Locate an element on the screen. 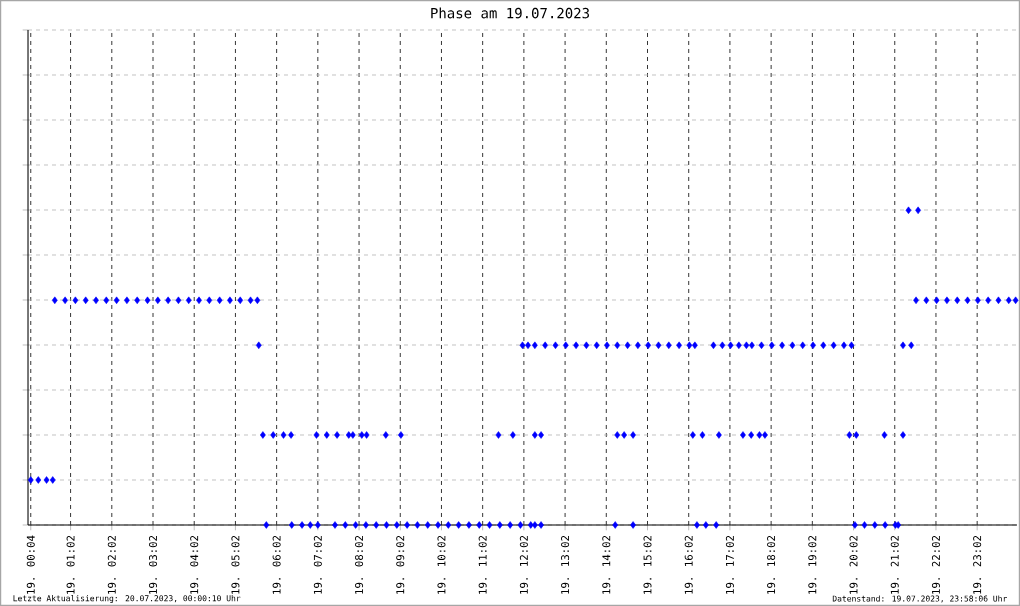  x-tick-label: 19. 16:02 is located at coordinates (688, 564).